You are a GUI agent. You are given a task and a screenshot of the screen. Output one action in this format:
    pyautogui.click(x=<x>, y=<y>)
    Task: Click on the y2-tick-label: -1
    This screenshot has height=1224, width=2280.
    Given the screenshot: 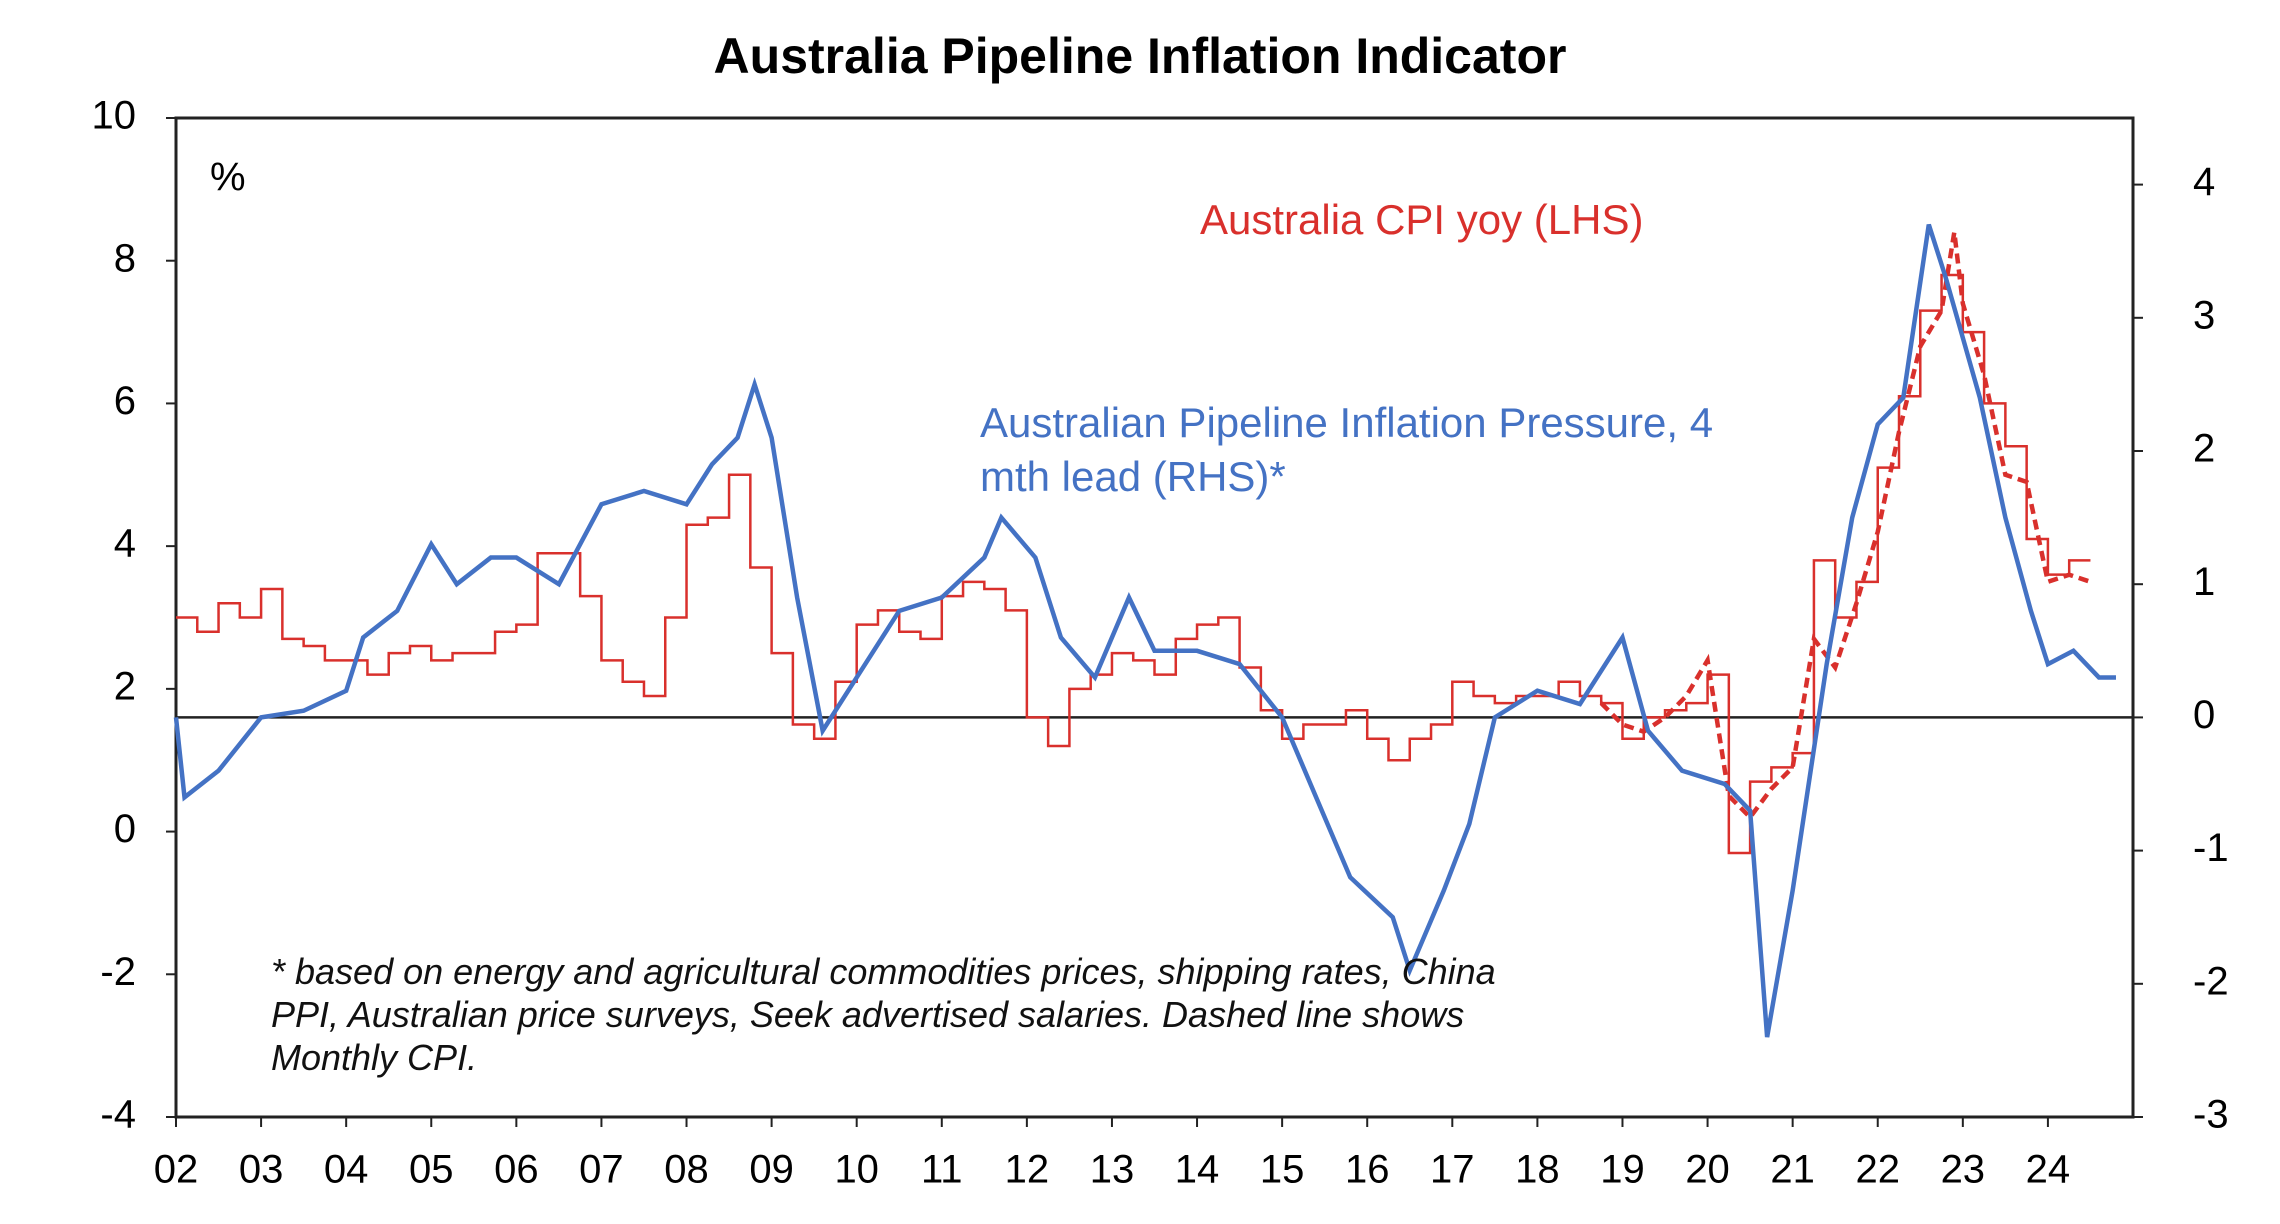 What is the action you would take?
    pyautogui.click(x=2211, y=848)
    